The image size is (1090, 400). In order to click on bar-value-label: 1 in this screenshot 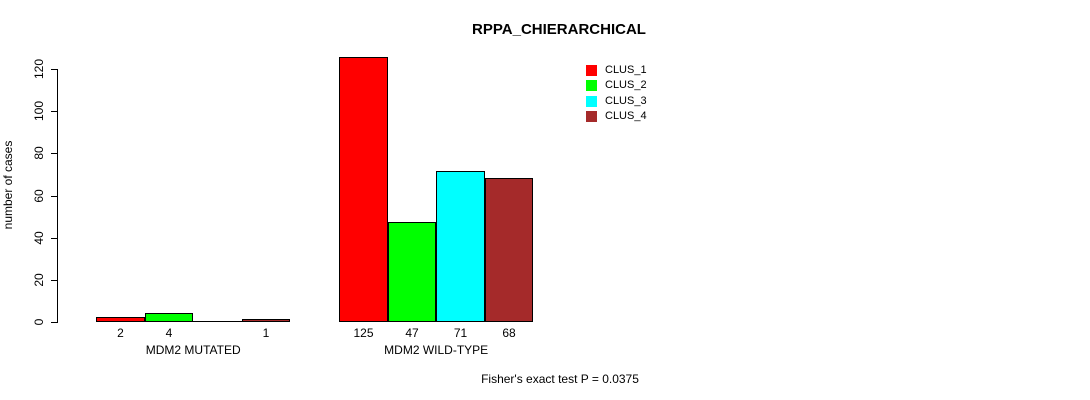, I will do `click(266, 333)`.